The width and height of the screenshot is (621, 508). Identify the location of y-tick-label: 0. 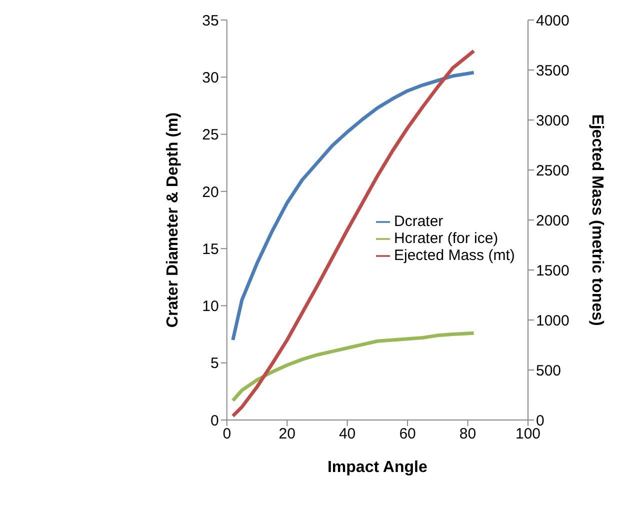
(214, 421).